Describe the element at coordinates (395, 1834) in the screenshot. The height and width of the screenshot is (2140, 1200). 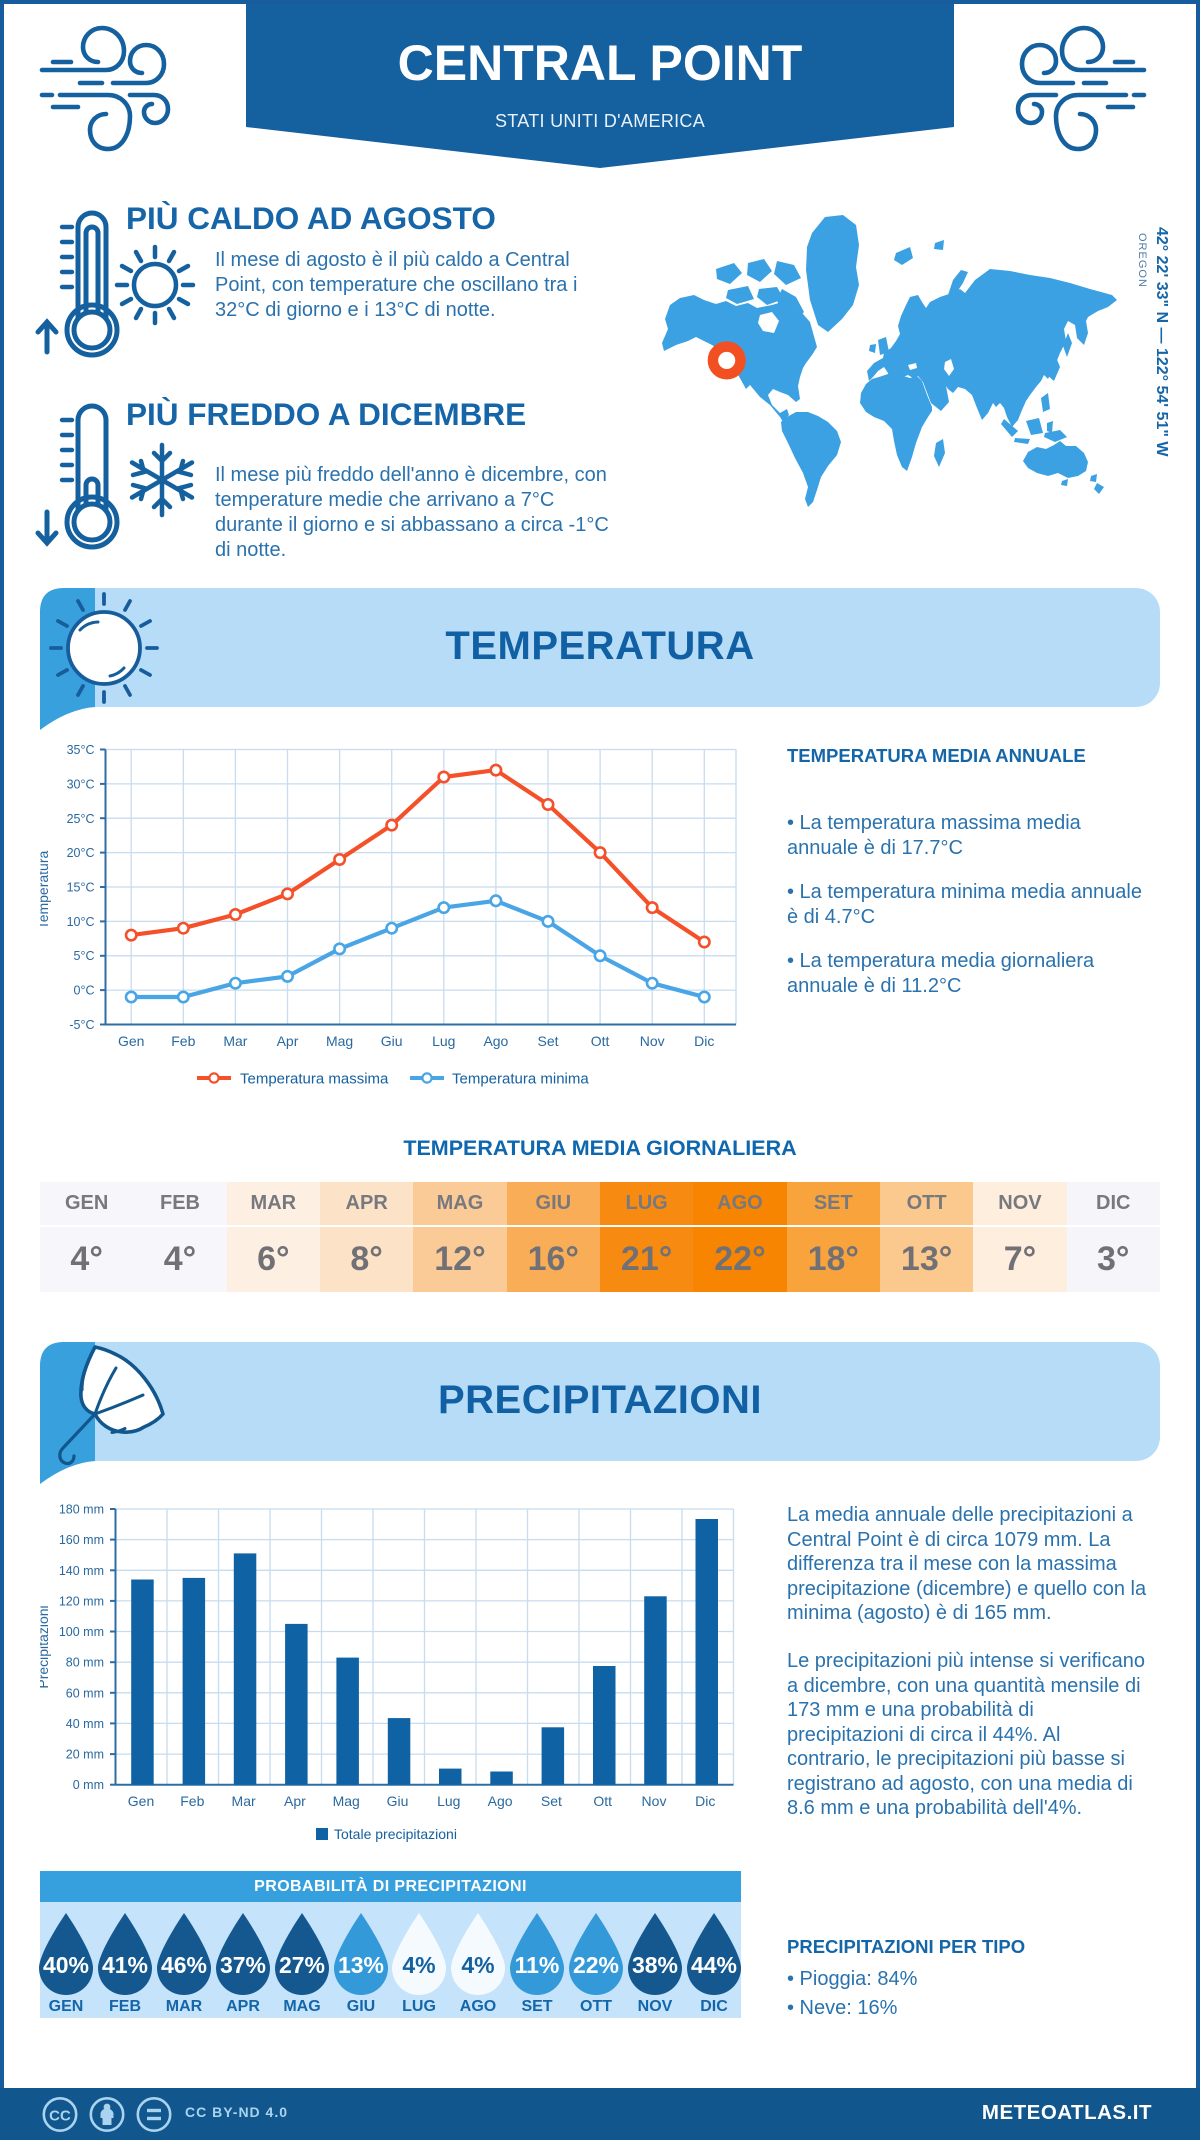
I see `svg-text: Totale precipitazioni` at that location.